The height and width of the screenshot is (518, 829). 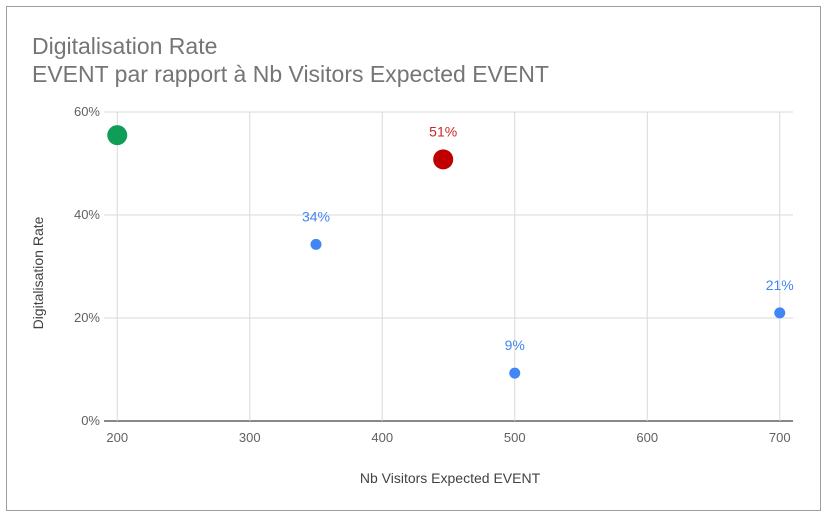 What do you see at coordinates (515, 437) in the screenshot?
I see `x-tick-label: 500` at bounding box center [515, 437].